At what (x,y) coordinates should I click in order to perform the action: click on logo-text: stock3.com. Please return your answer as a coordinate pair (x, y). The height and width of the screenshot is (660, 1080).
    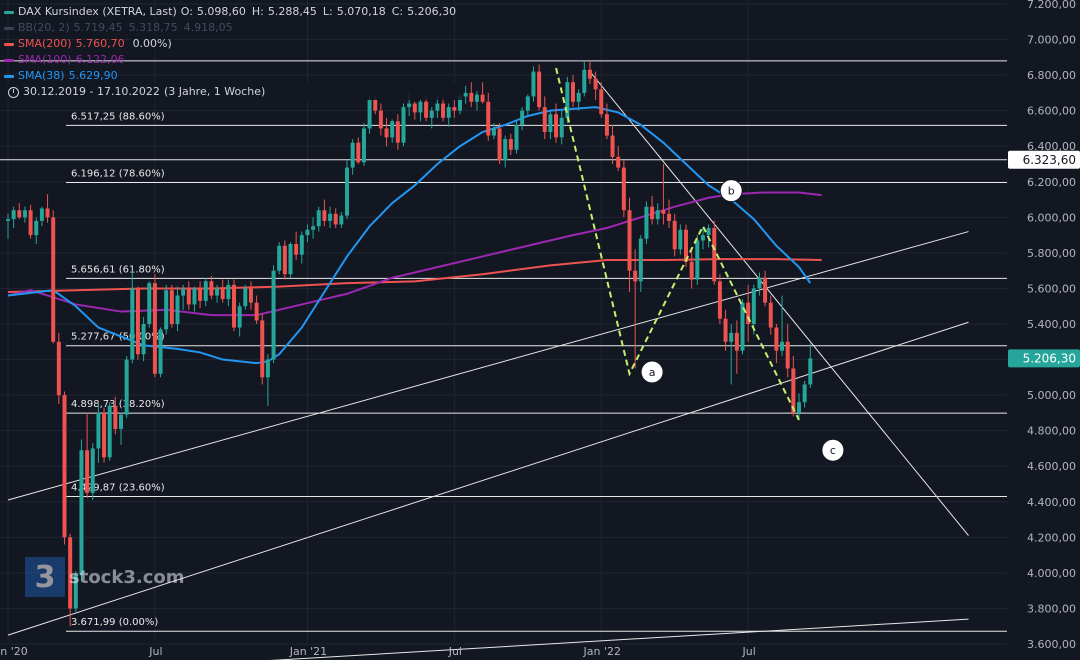
    Looking at the image, I should click on (127, 577).